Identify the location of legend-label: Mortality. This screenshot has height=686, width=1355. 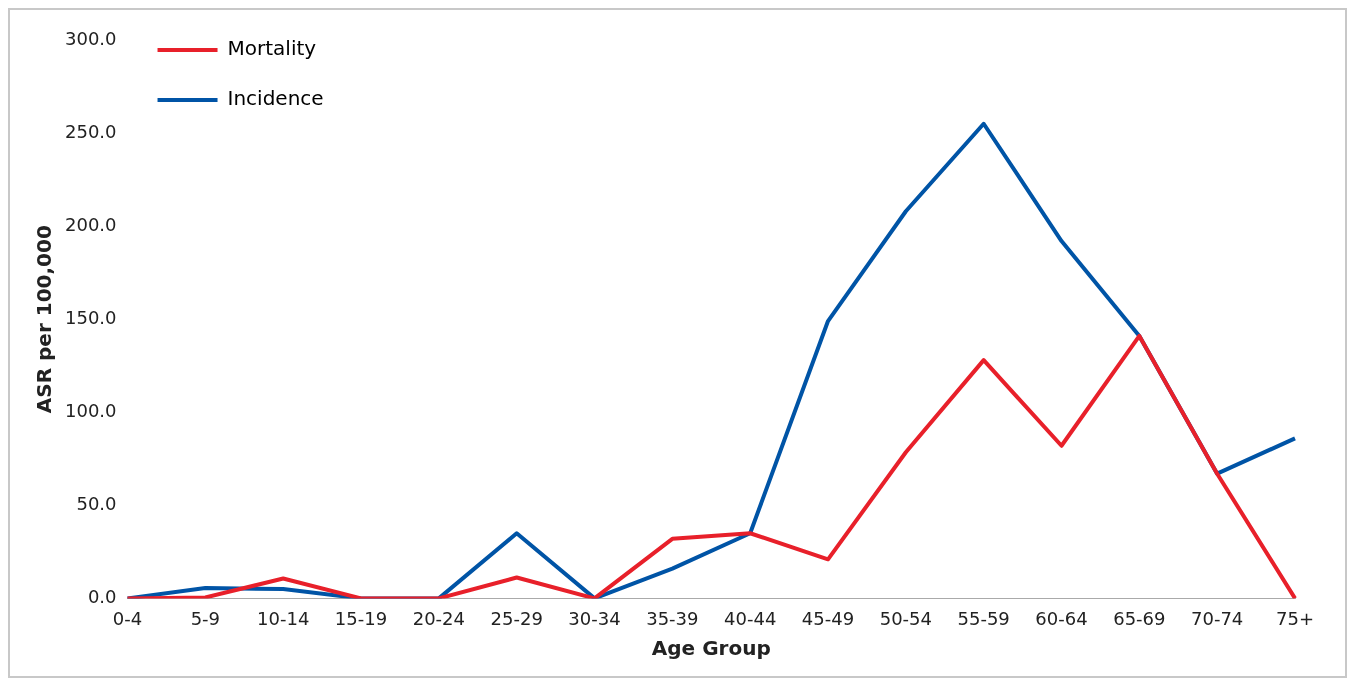
(272, 48).